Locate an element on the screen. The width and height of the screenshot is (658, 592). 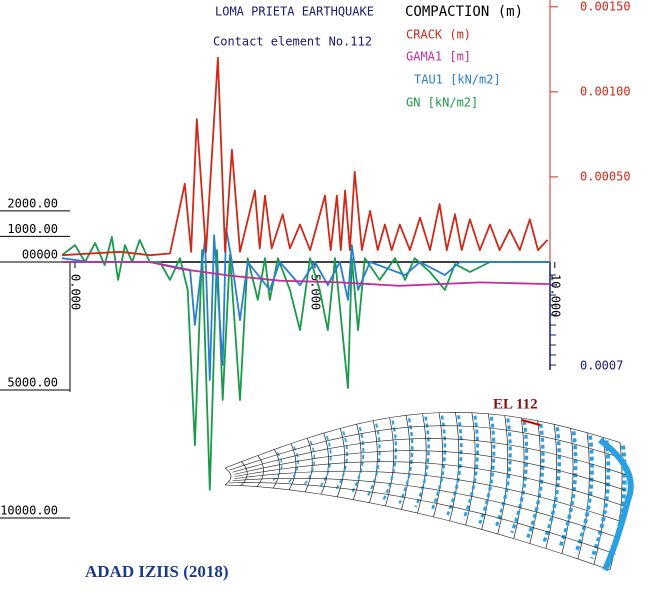
chart-title: LOMA PRIETA EARTHQUAKE is located at coordinates (294, 12).